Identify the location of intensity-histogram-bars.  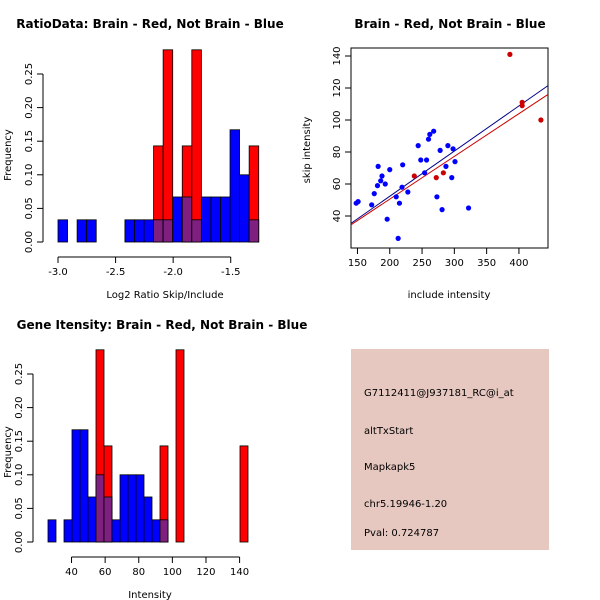
(148, 446).